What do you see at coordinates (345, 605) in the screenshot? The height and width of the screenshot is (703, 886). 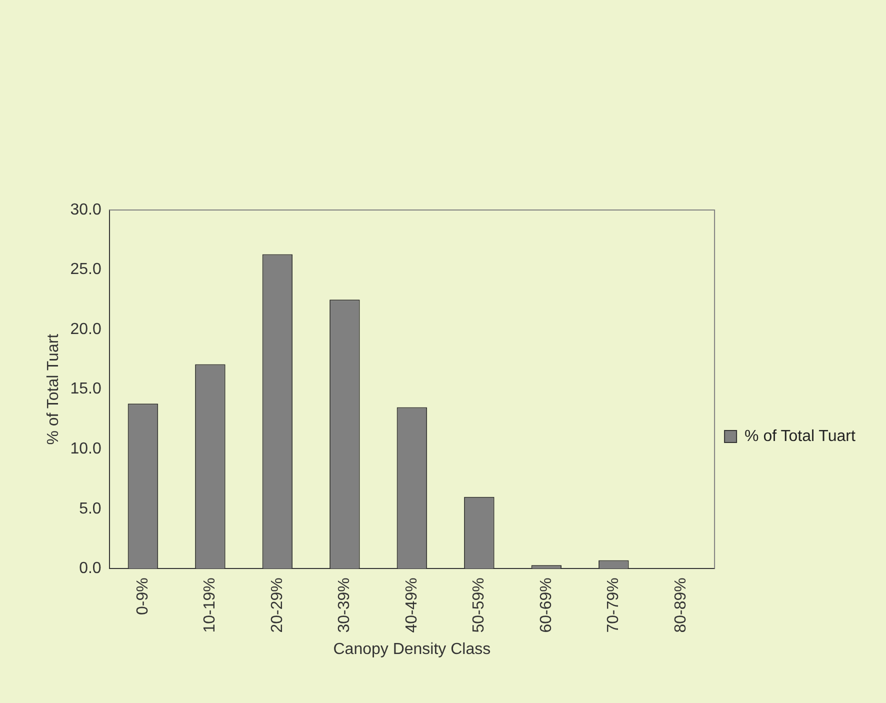 I see `x-tick-label: 30-39%` at bounding box center [345, 605].